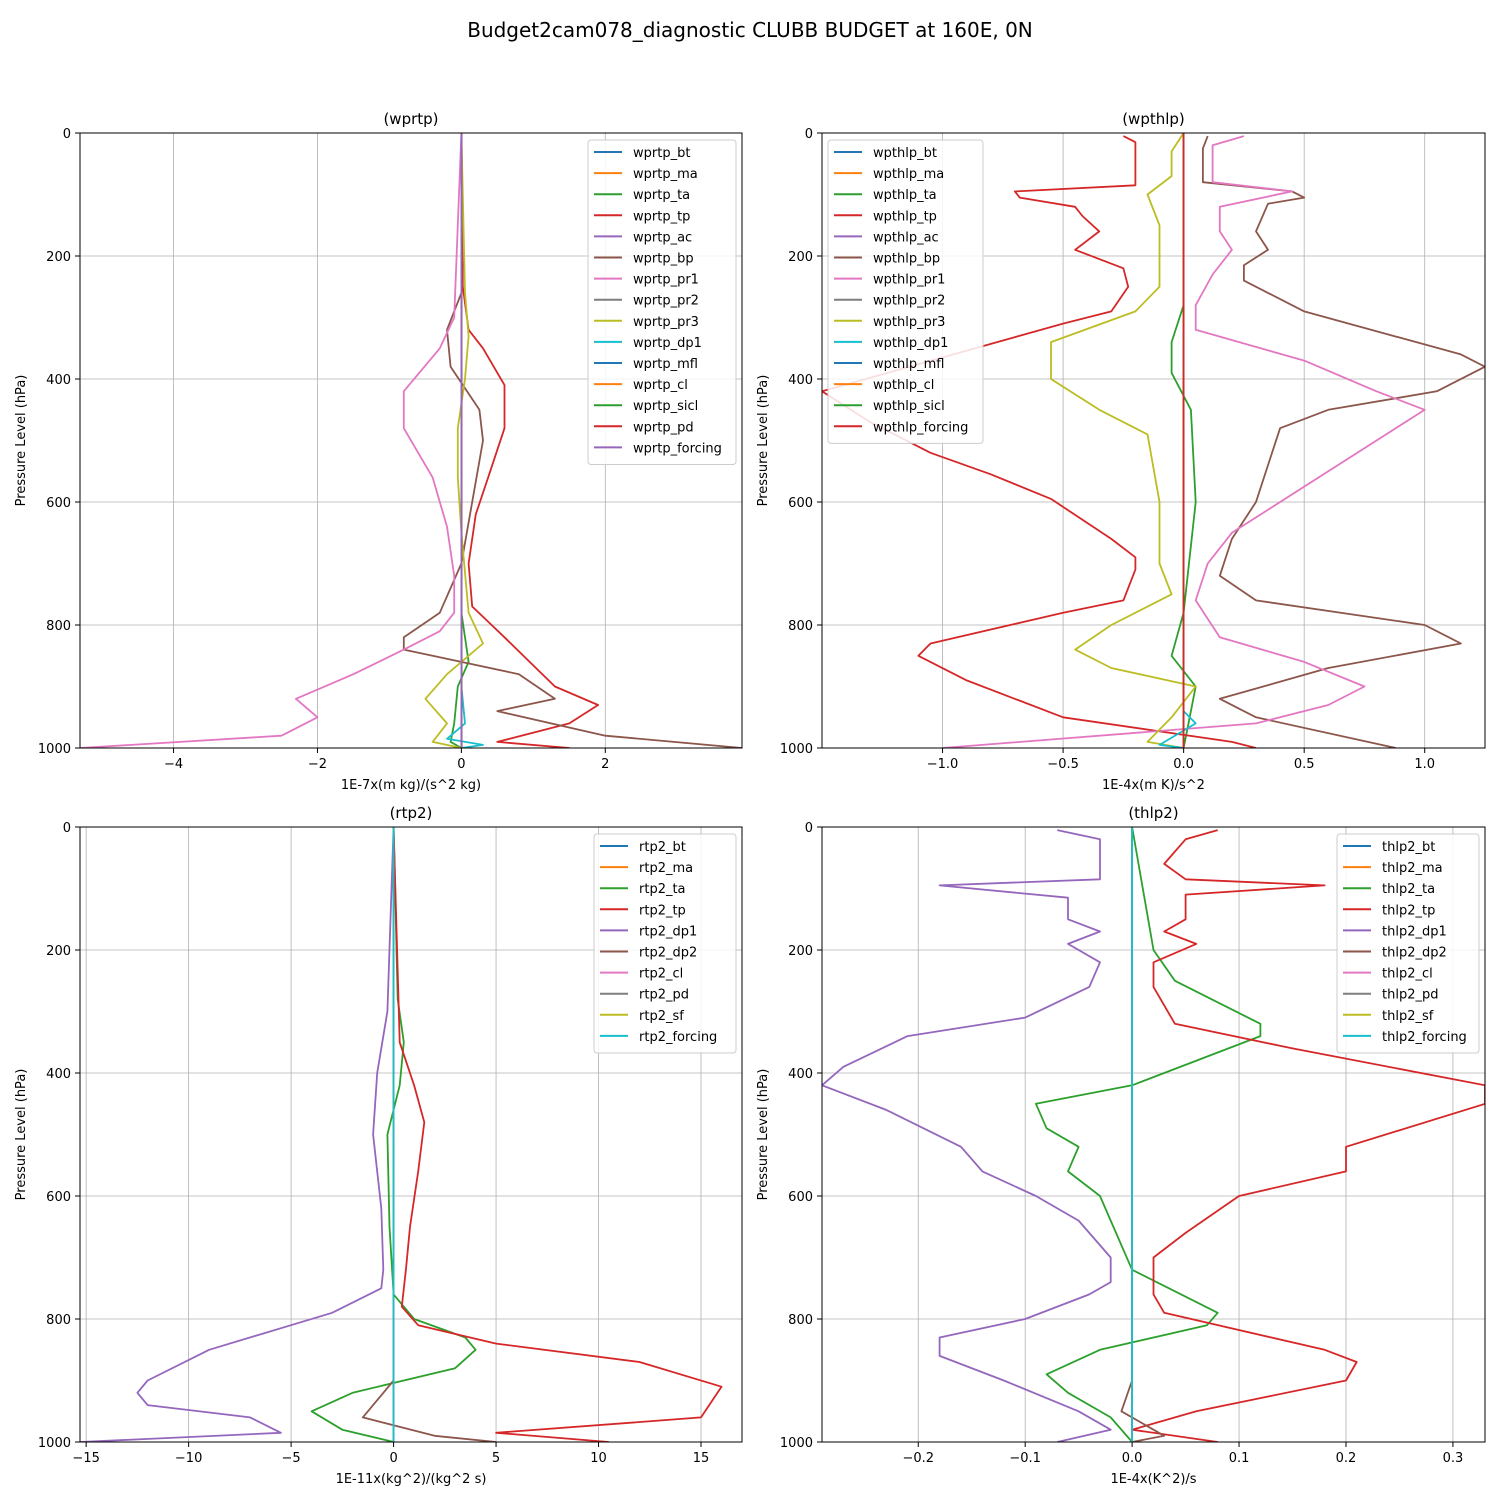 The height and width of the screenshot is (1500, 1500). Describe the element at coordinates (677, 448) in the screenshot. I see `legend-label: wprtp_forcing` at that location.